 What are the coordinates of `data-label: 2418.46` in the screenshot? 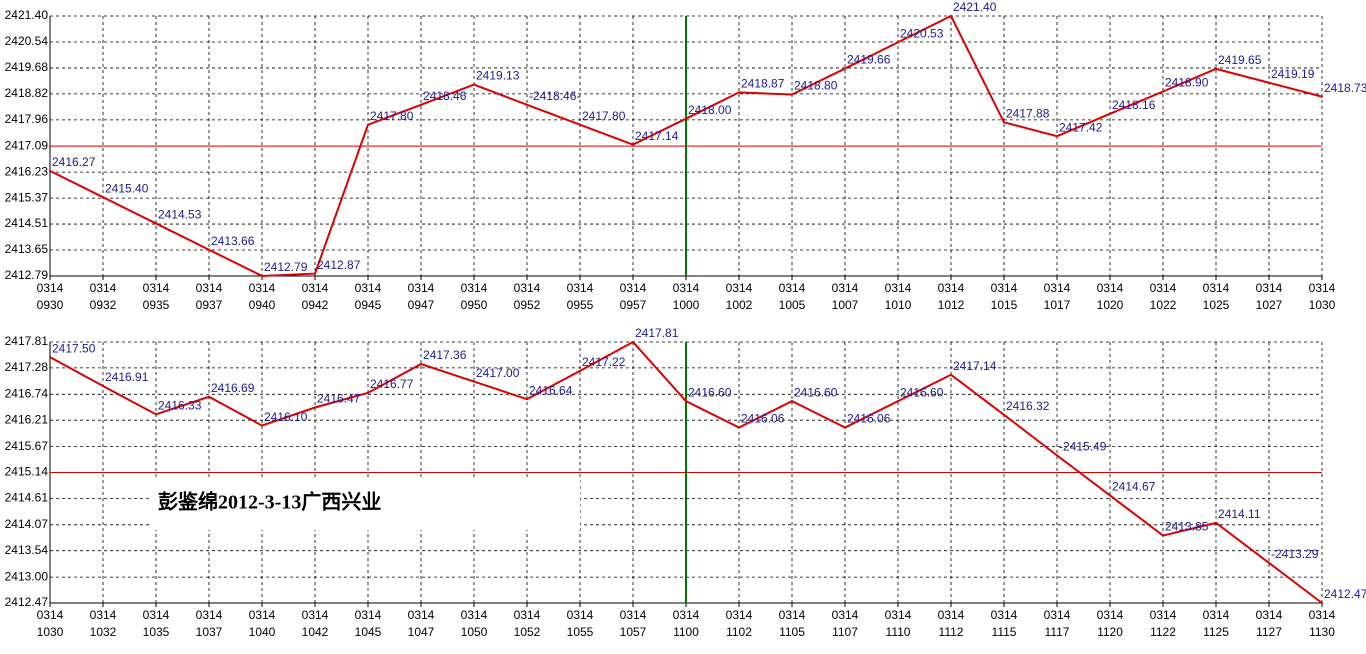 It's located at (445, 96).